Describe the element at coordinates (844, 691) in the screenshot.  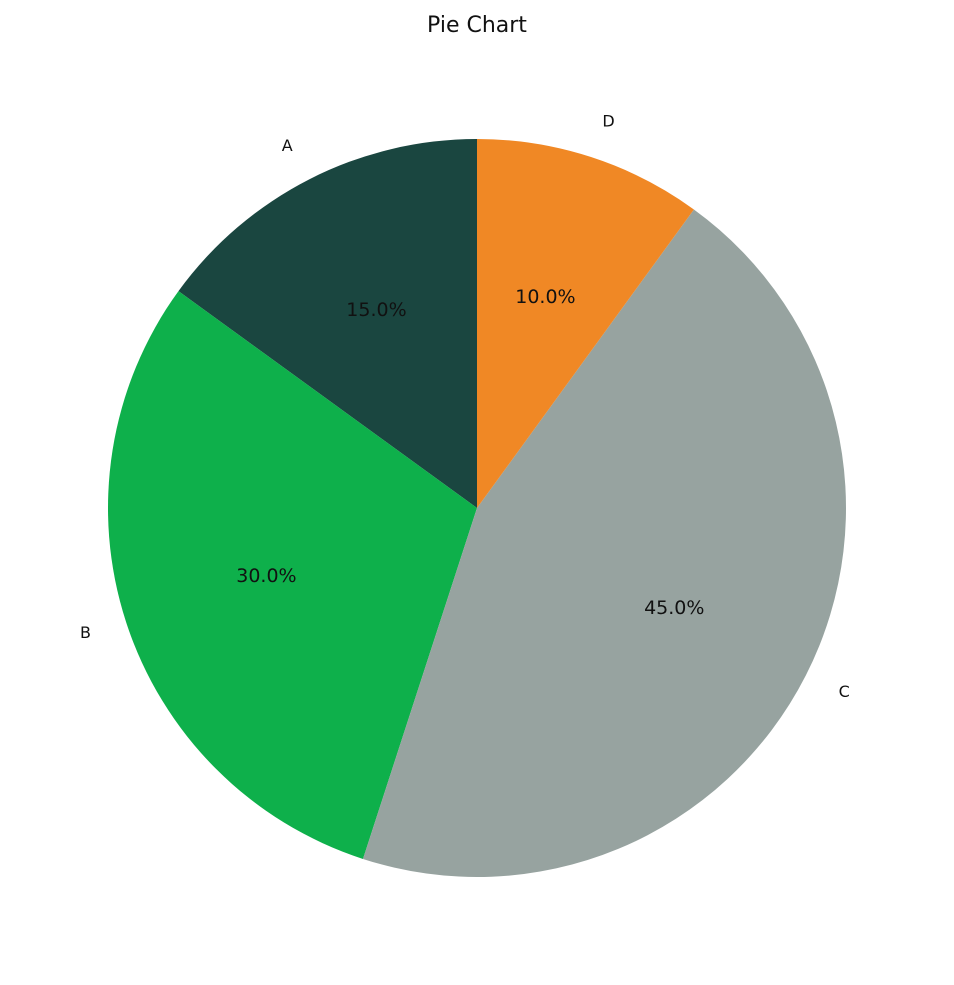
I see `slice-label: C` at that location.